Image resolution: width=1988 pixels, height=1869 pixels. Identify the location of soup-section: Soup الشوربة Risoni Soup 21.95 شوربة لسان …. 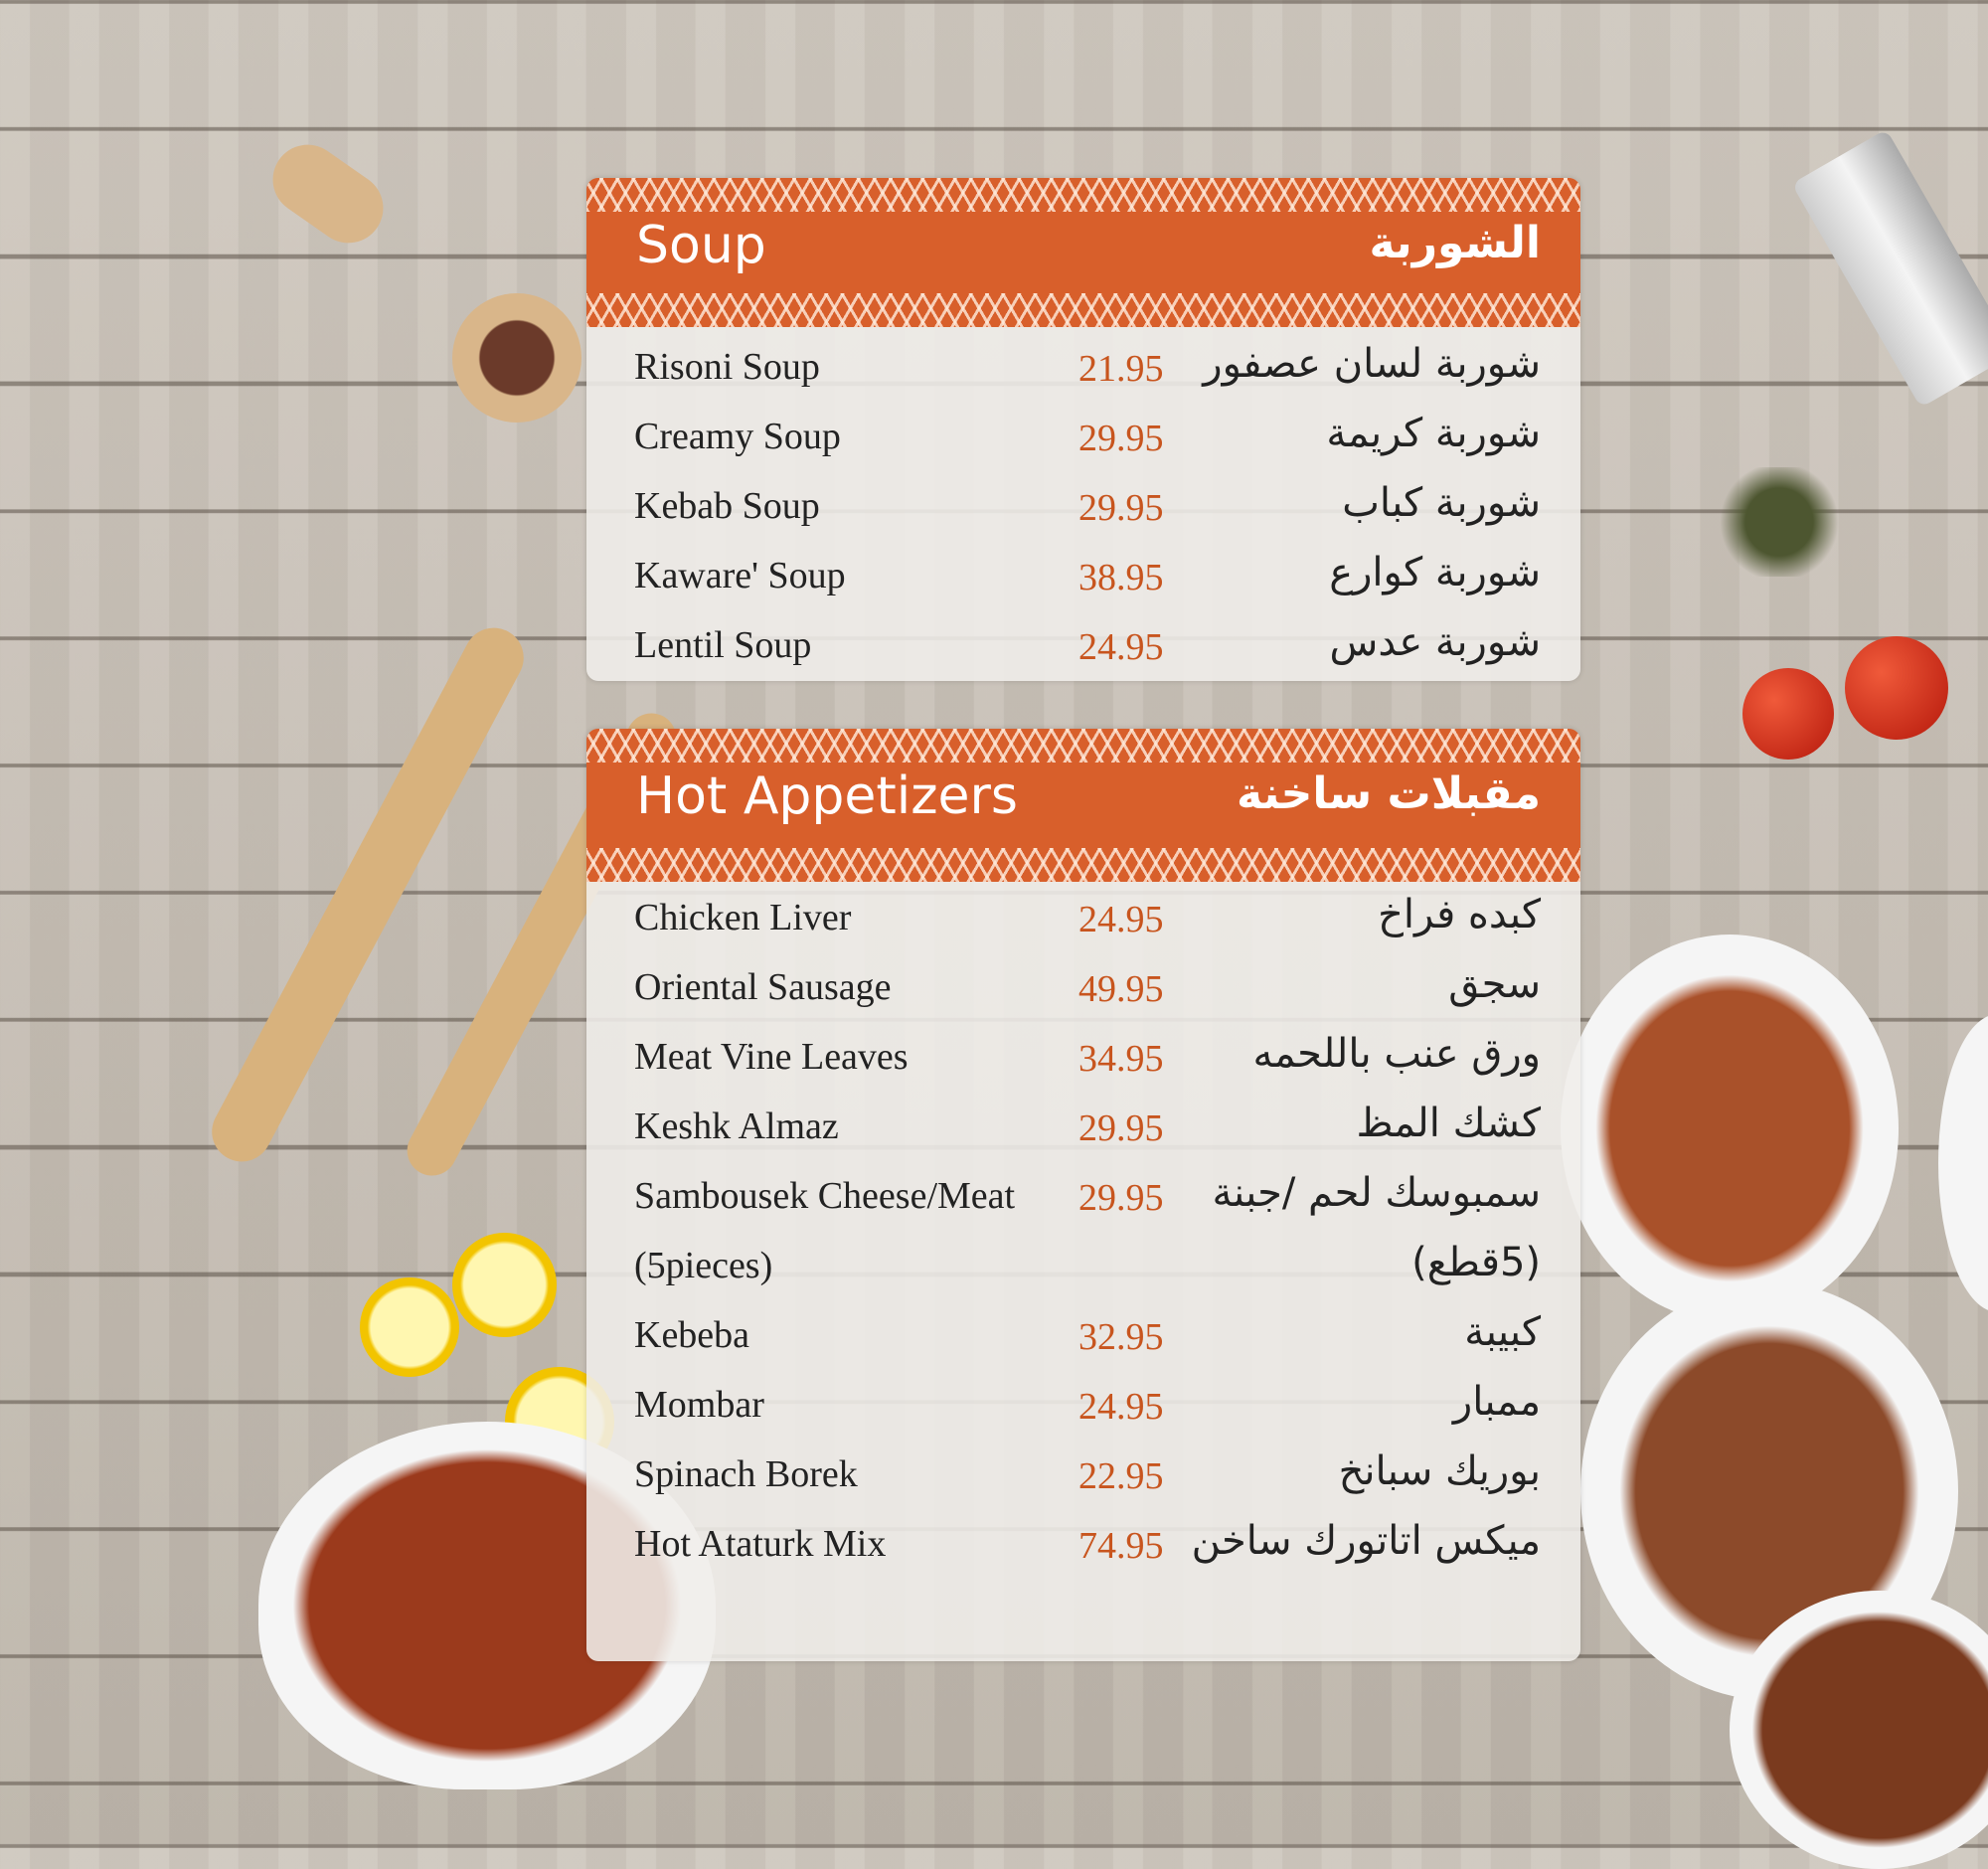
(1083, 429).